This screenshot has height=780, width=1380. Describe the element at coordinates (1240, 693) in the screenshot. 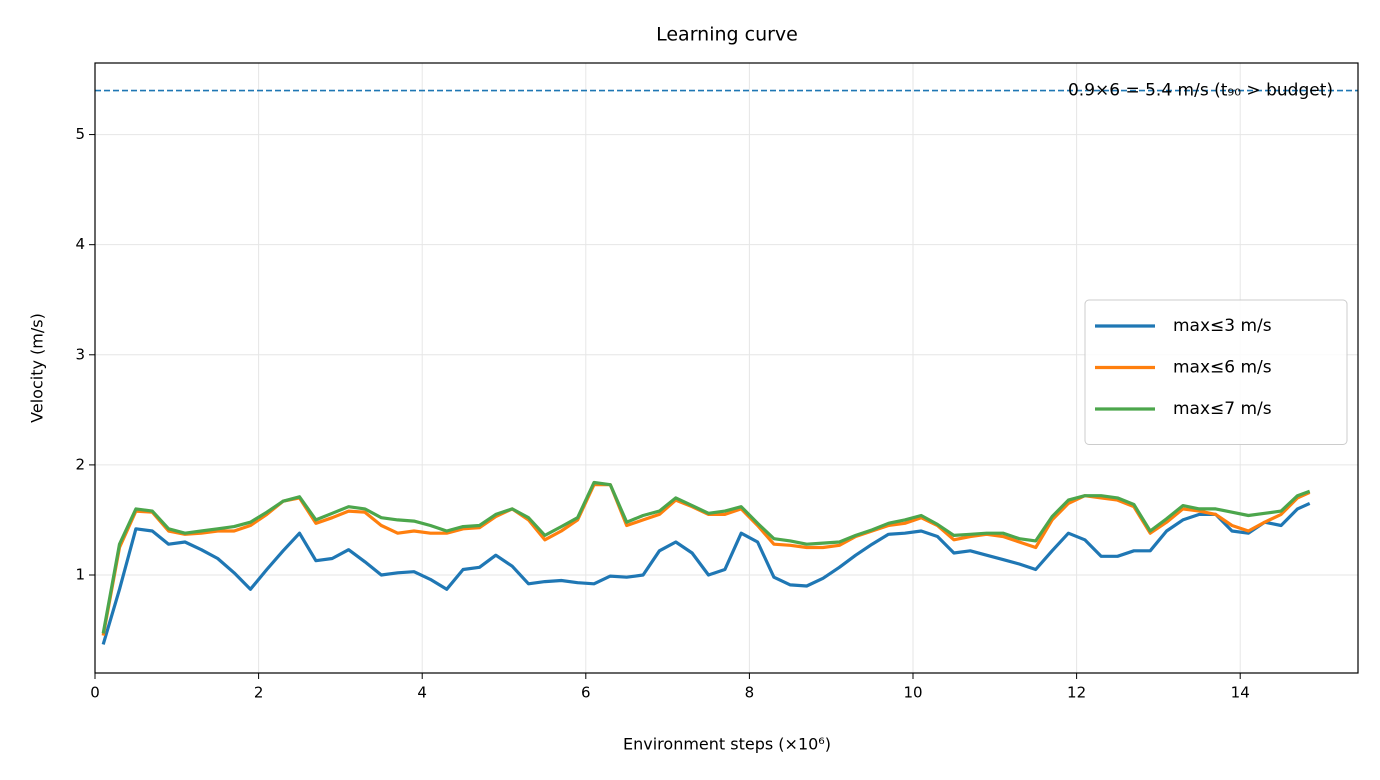

I see `x-tick-label: 14` at that location.